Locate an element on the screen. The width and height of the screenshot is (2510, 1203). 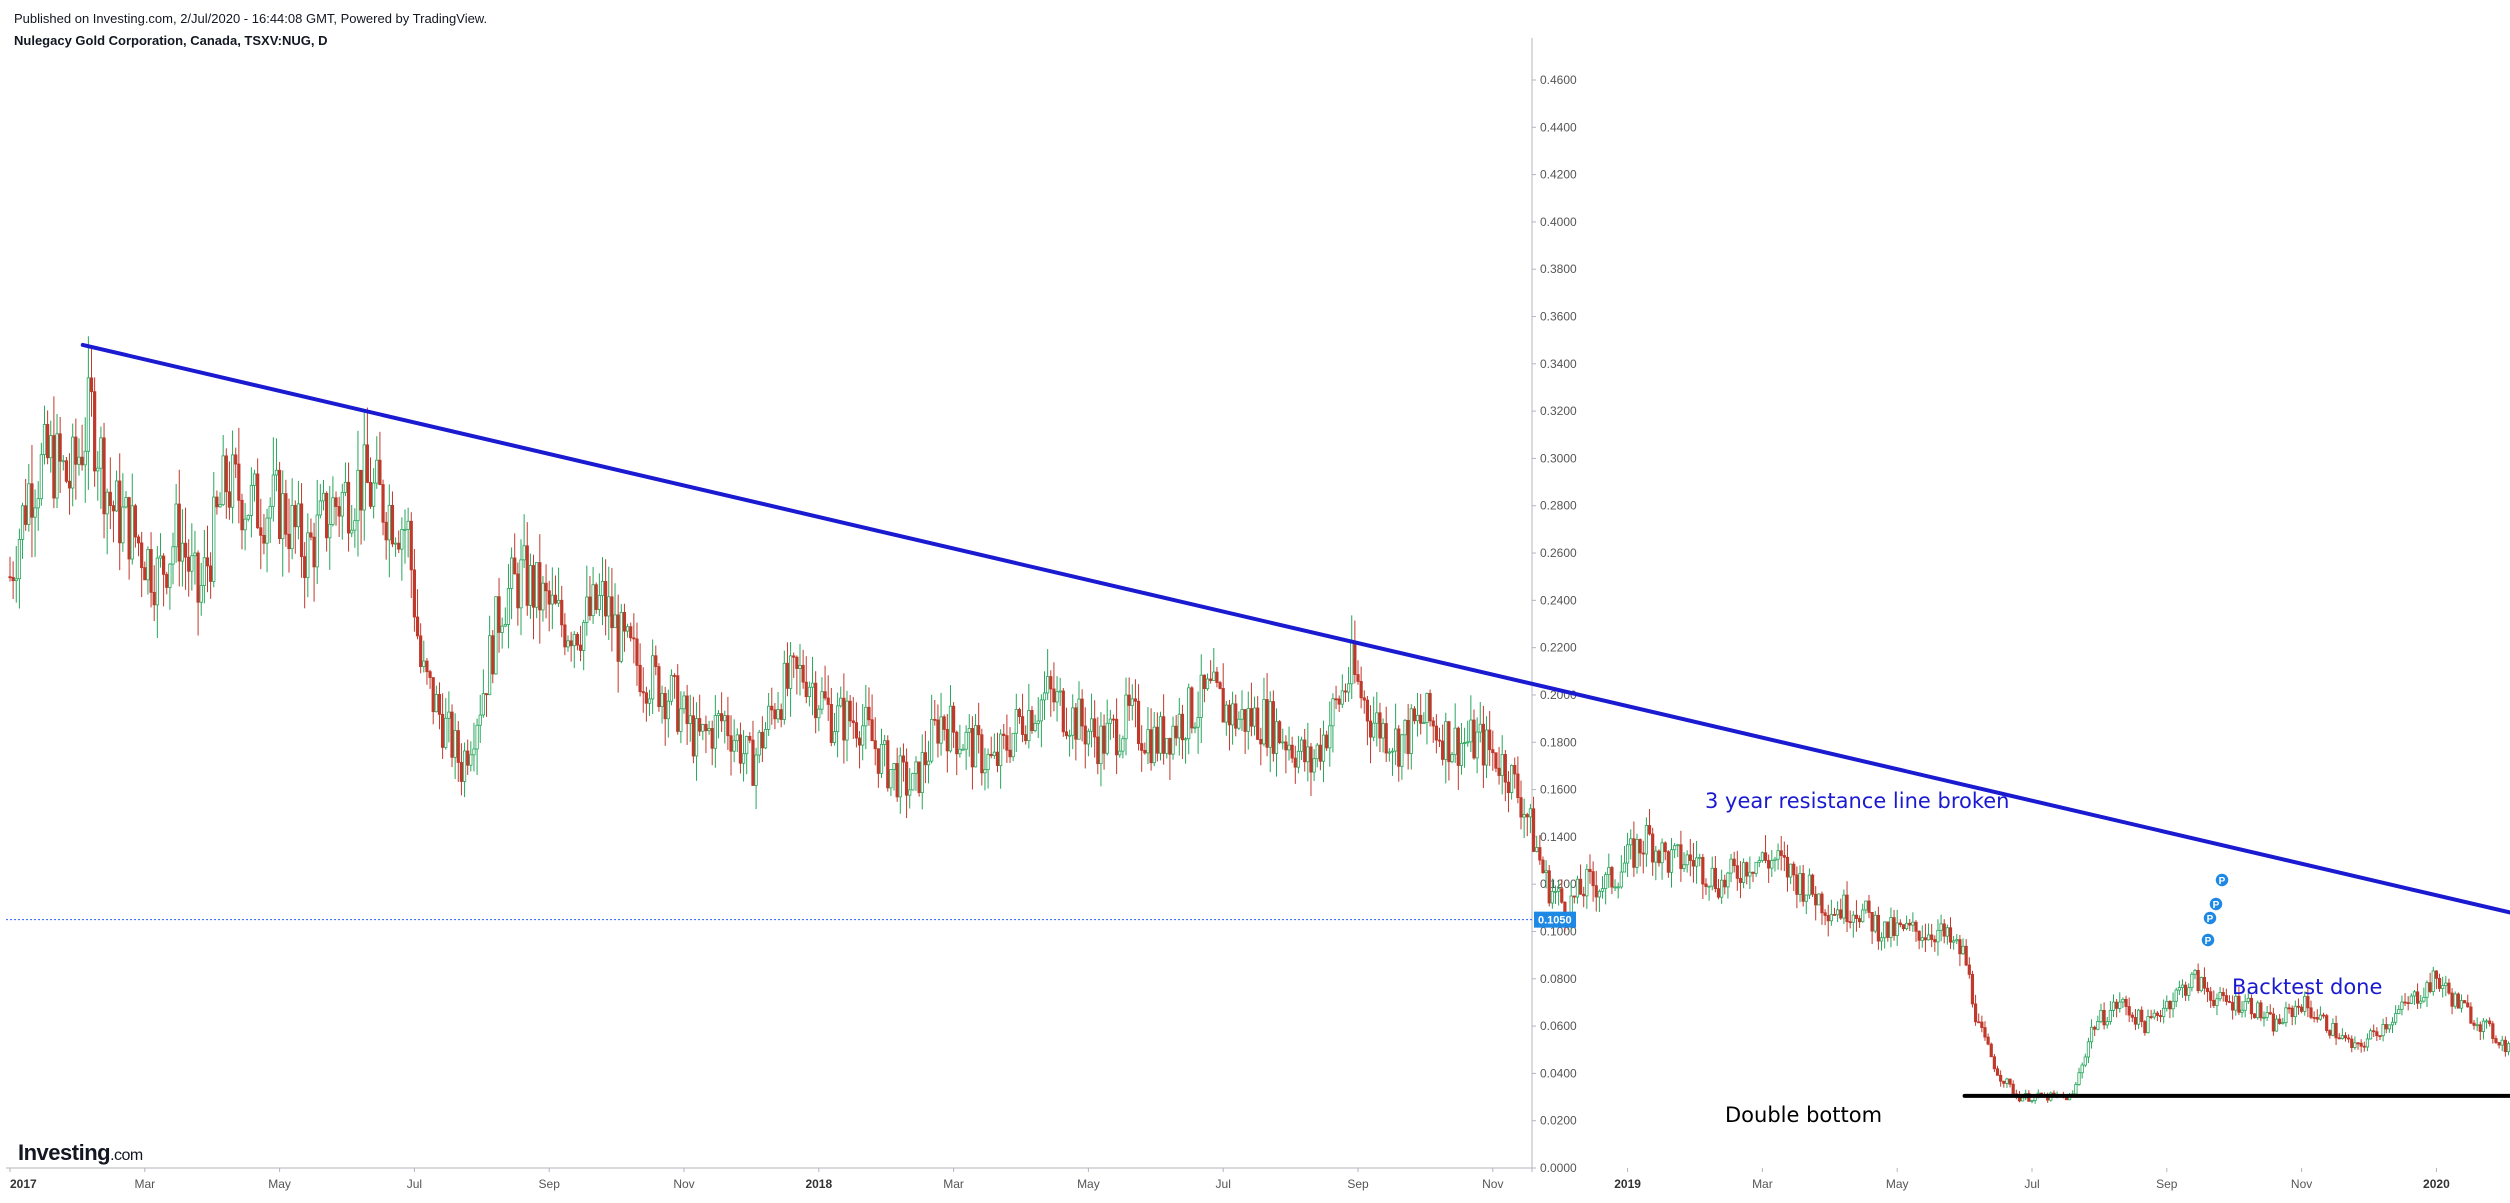
y-tick-label: 0.1800 is located at coordinates (1558, 742).